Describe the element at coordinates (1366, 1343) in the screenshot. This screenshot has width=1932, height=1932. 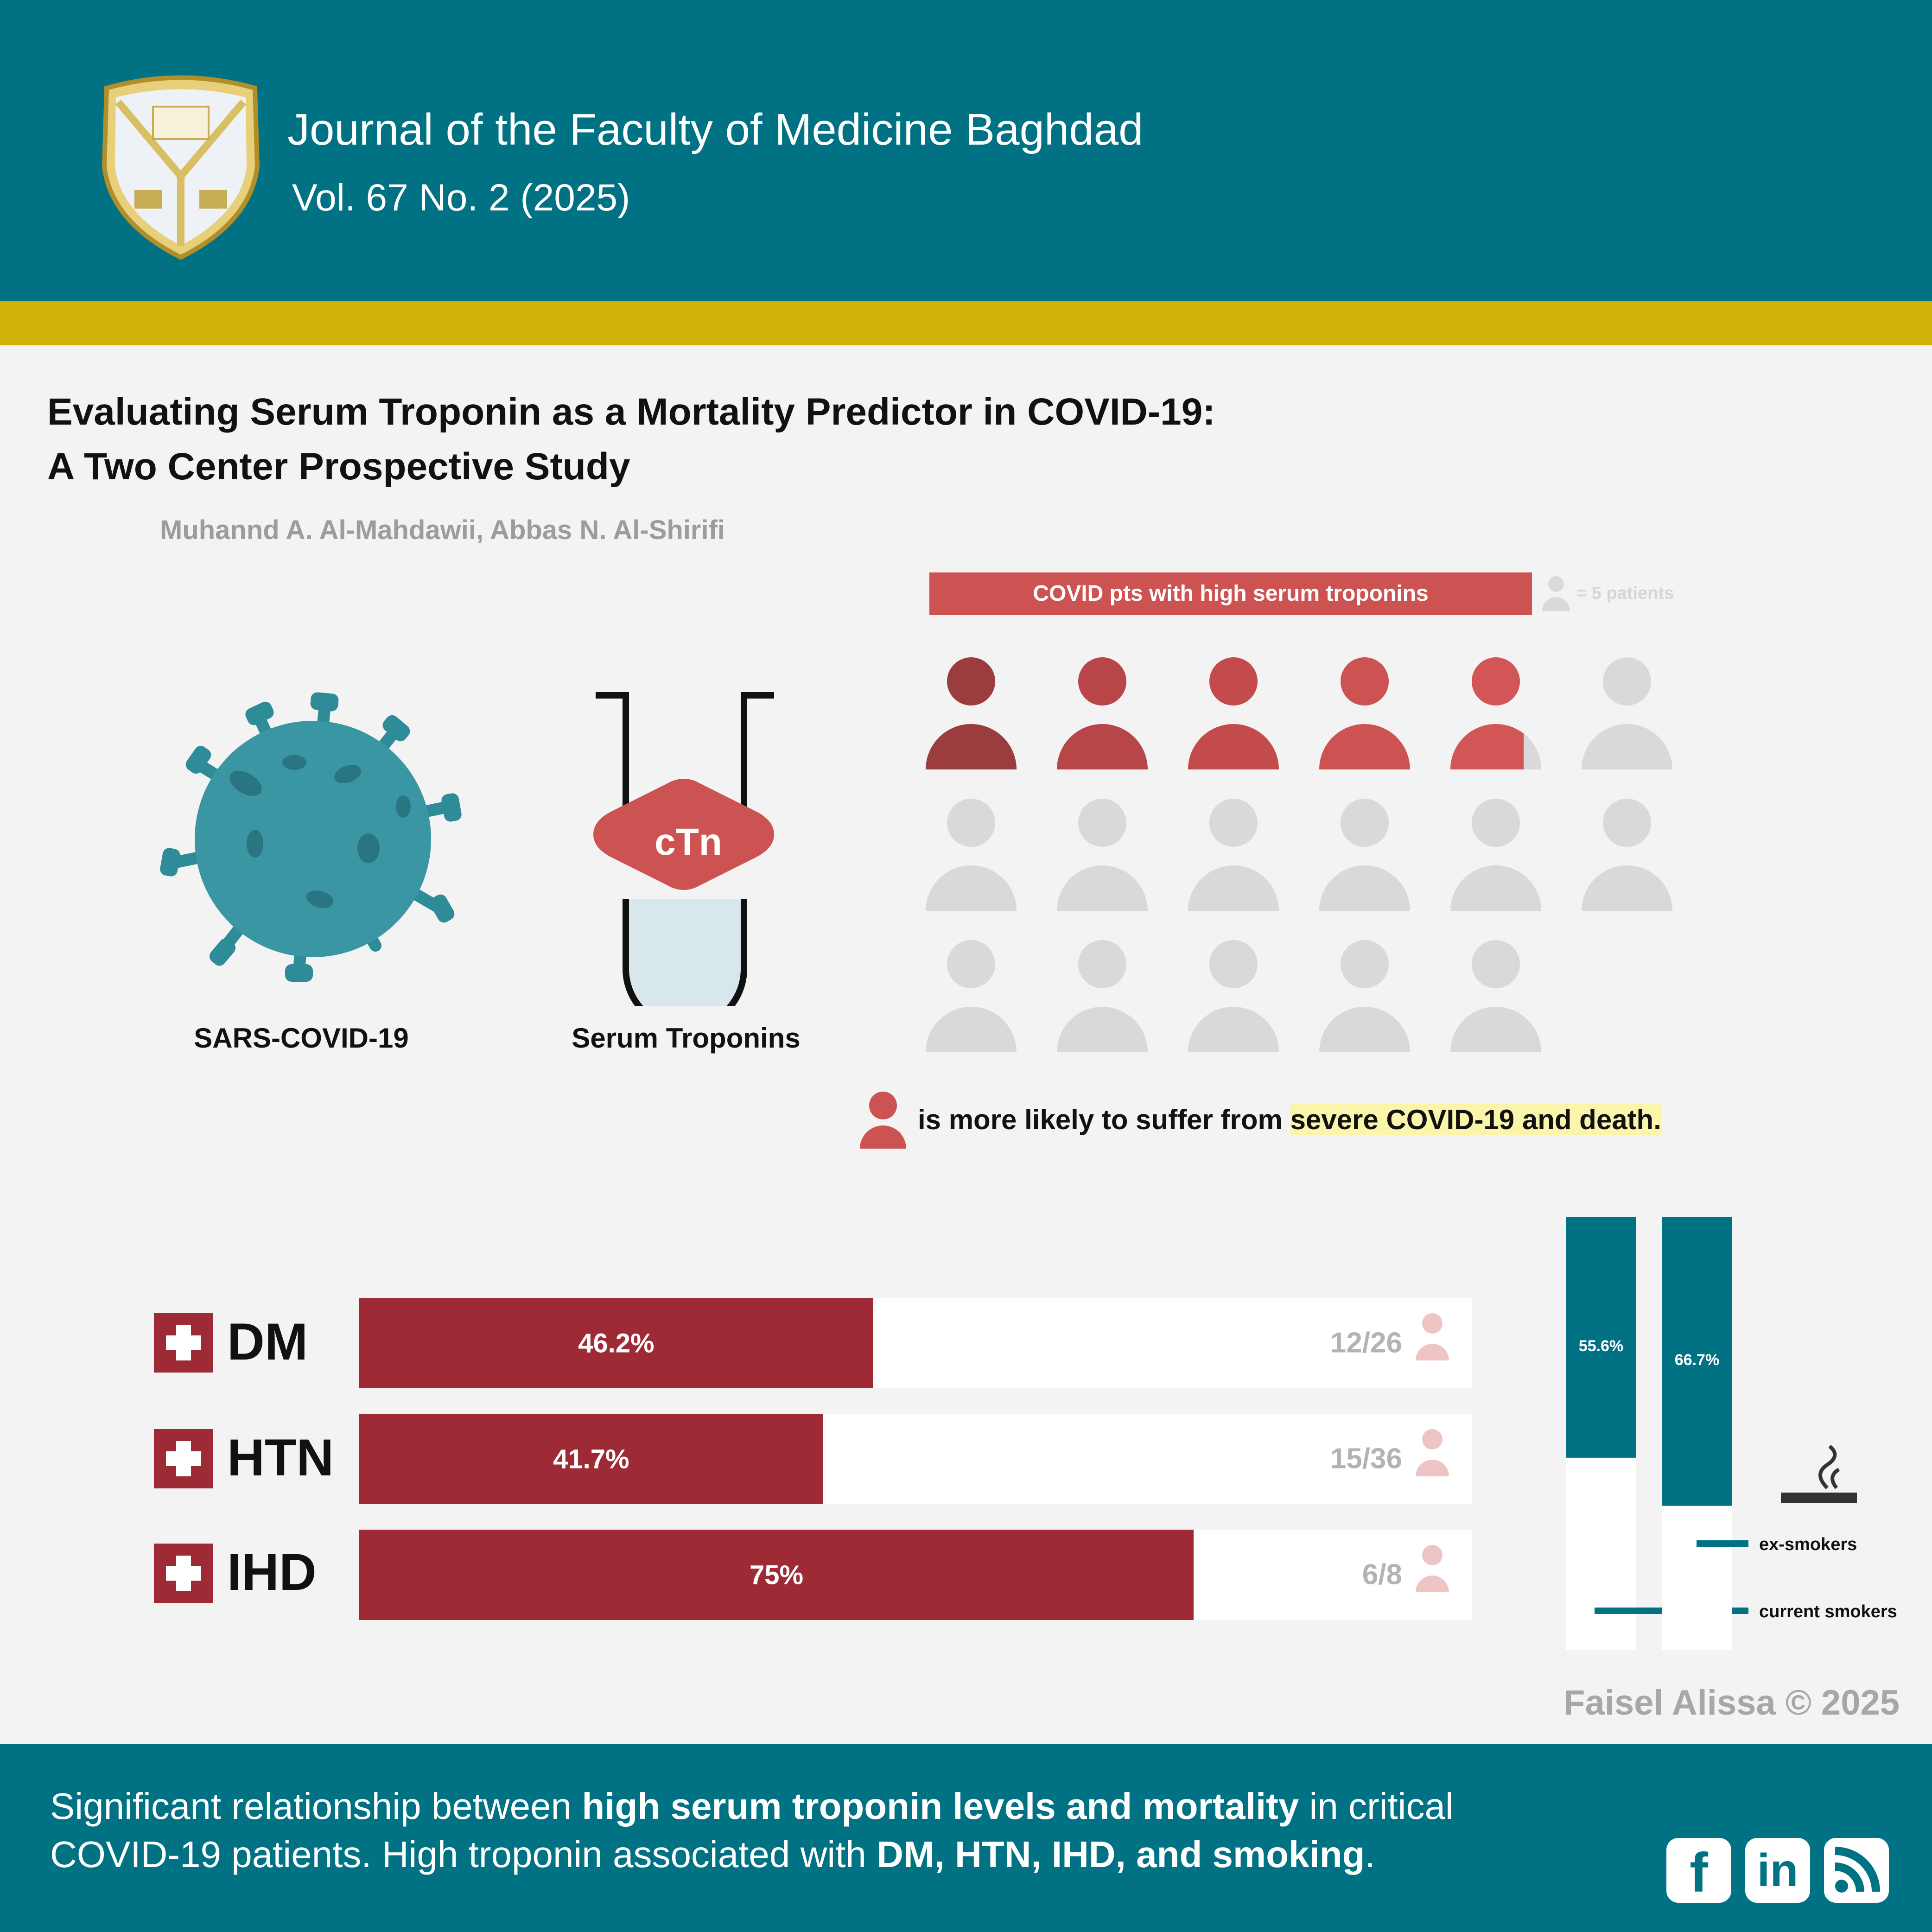
I see `bar-count-label: 12/26` at that location.